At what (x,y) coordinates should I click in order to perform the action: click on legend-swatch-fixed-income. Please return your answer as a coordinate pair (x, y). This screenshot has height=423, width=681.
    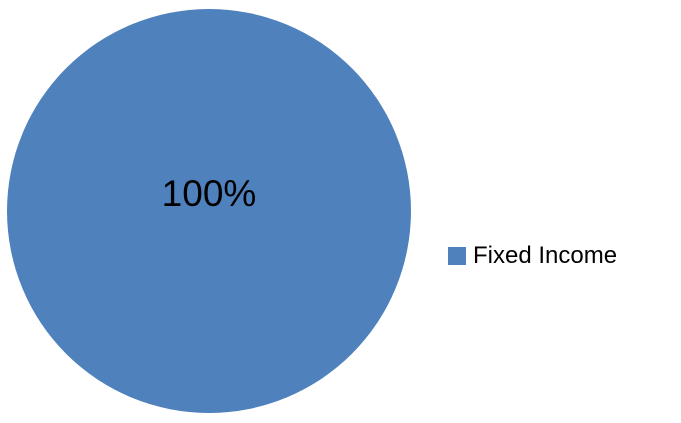
    Looking at the image, I should click on (457, 256).